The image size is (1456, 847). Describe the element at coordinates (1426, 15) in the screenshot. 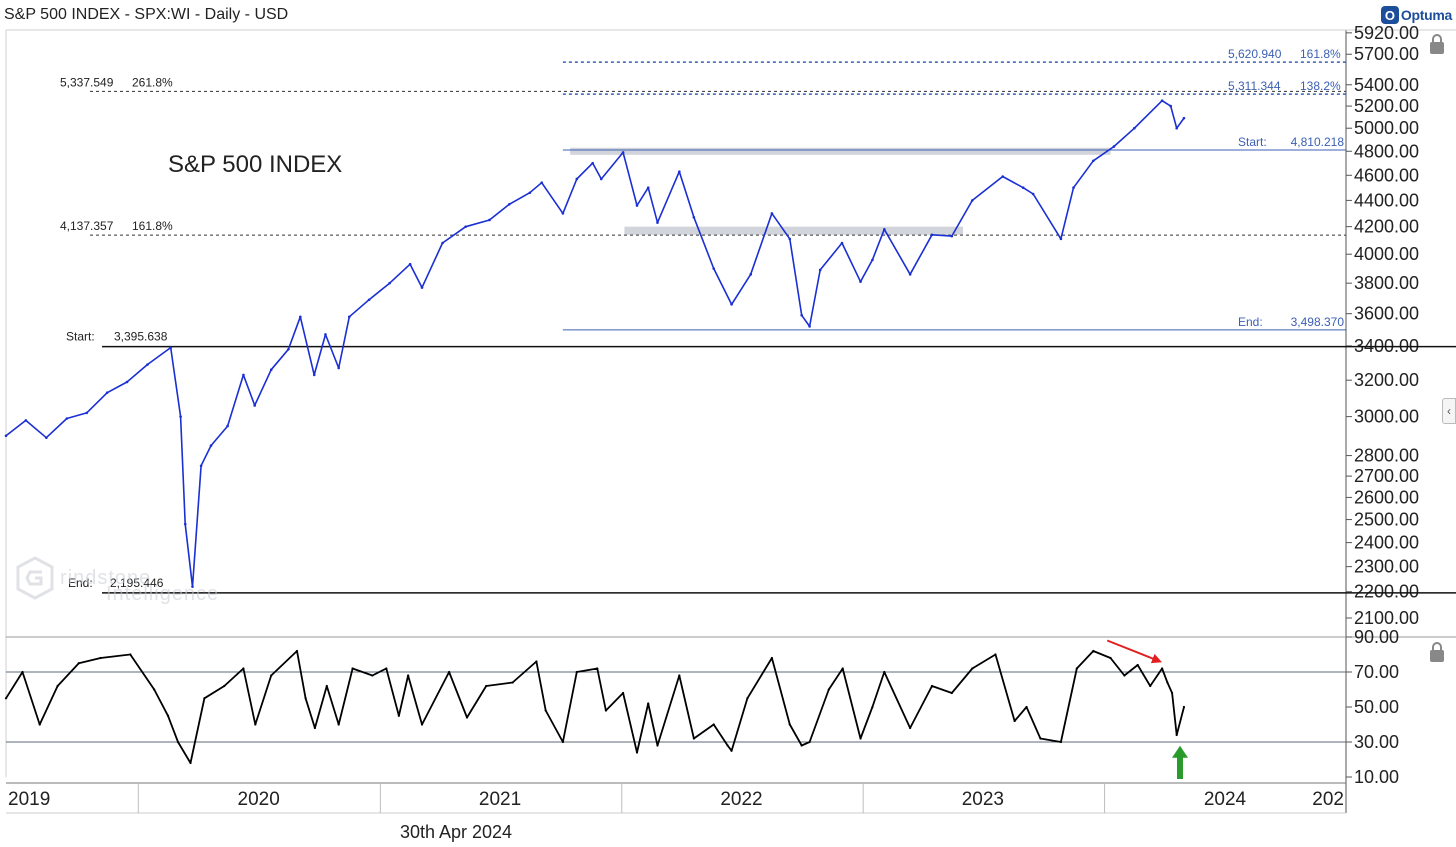

I see `optuma-brand: Optuma` at that location.